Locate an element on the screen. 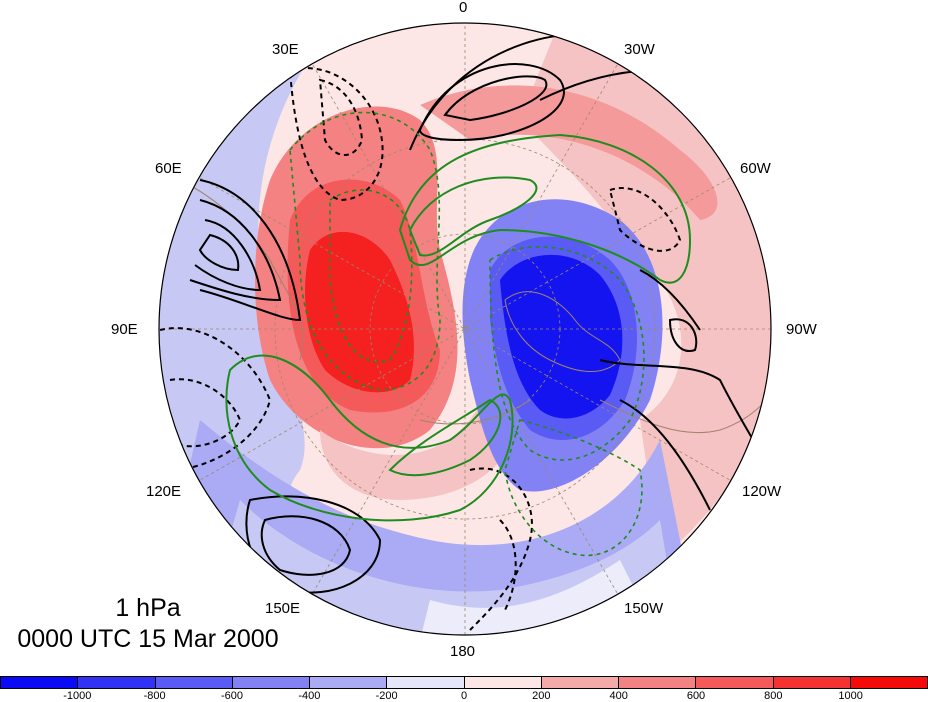 Image resolution: width=928 pixels, height=702 pixels. colorbar is located at coordinates (464, 682).